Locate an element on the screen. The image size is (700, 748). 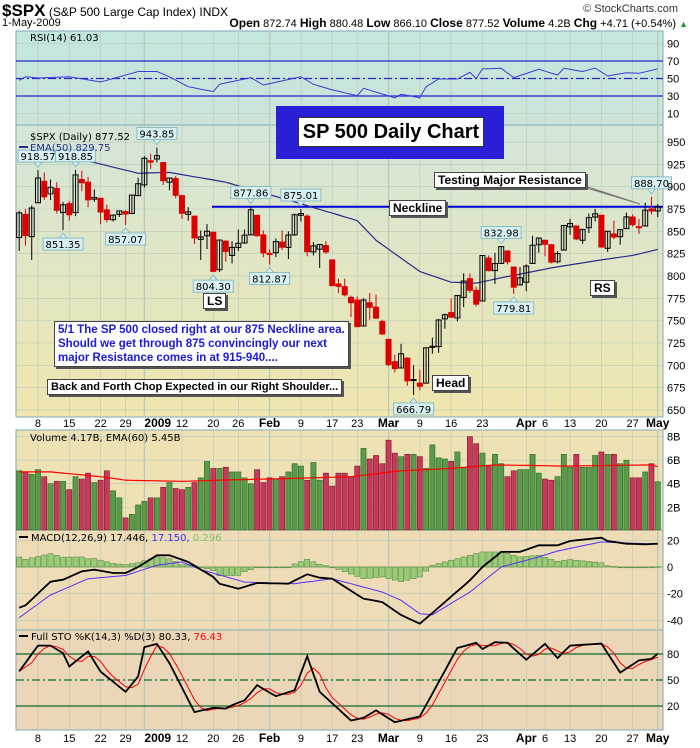
index-name: (S&P 500 Large Cap Index) is located at coordinates (122, 12).